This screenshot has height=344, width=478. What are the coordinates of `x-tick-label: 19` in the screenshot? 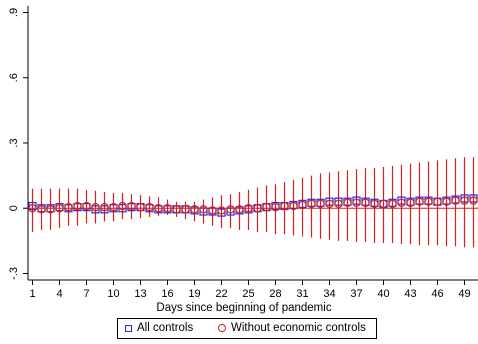 It's located at (194, 294).